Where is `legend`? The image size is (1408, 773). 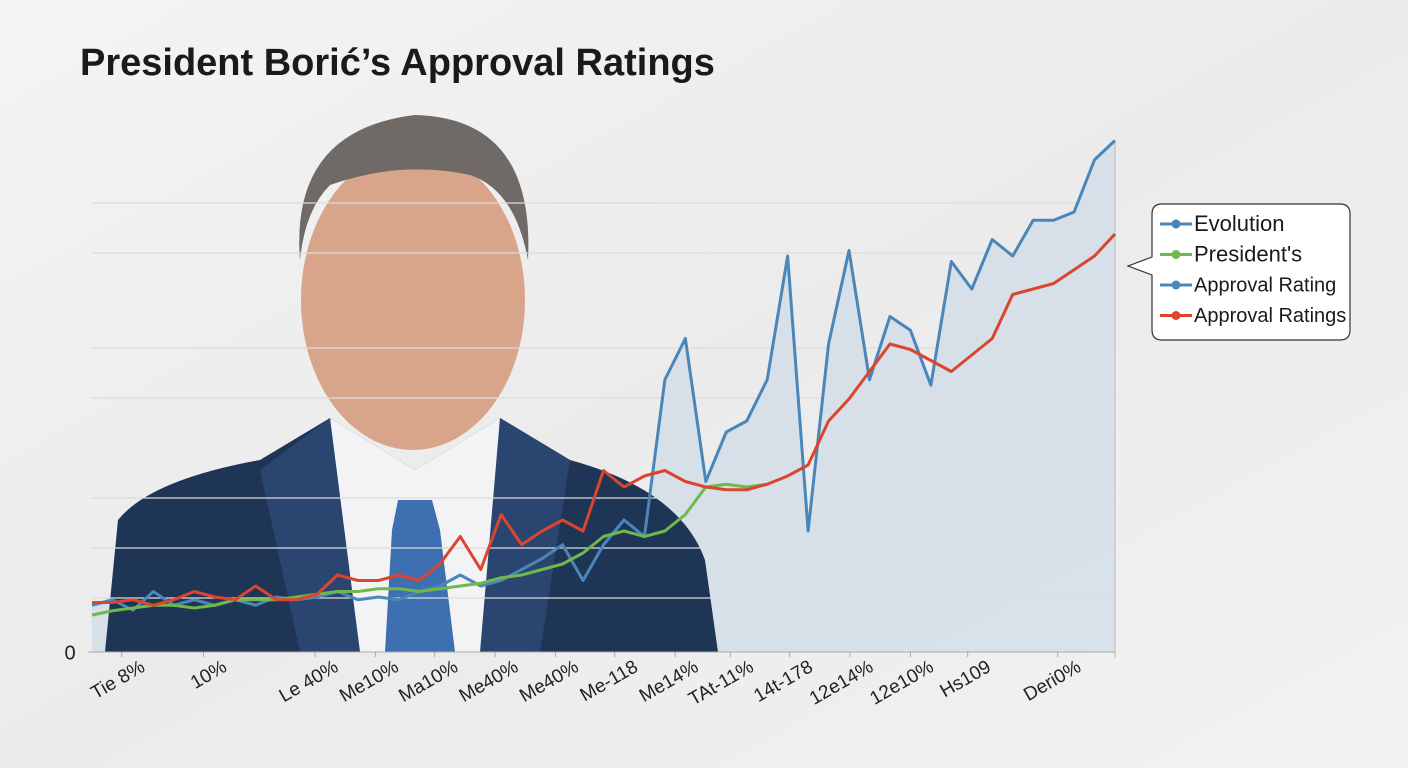
legend is located at coordinates (1238, 272).